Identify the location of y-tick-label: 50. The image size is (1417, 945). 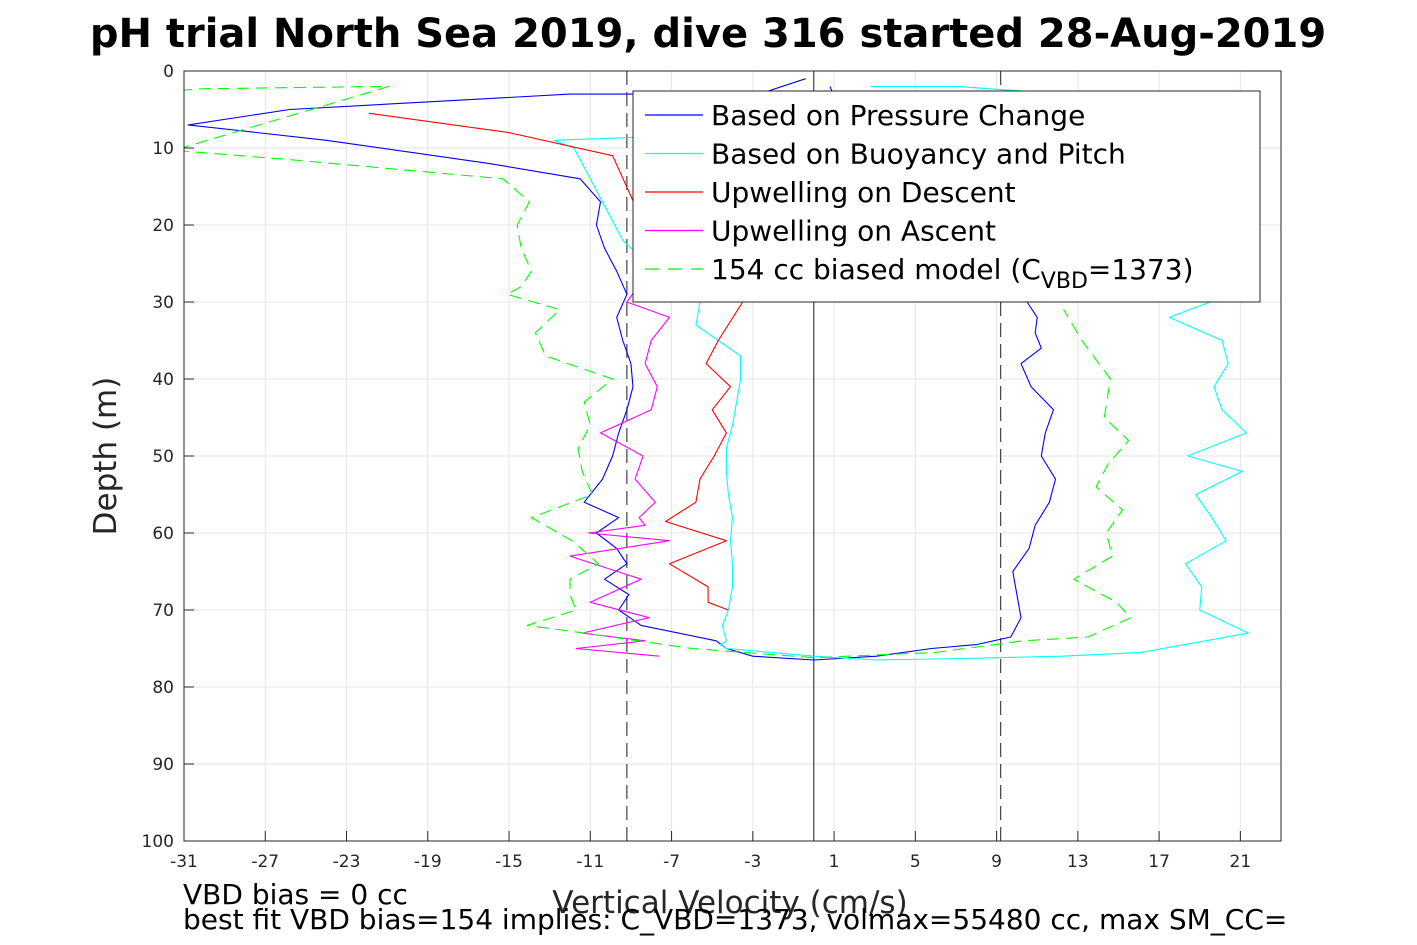
(163, 457).